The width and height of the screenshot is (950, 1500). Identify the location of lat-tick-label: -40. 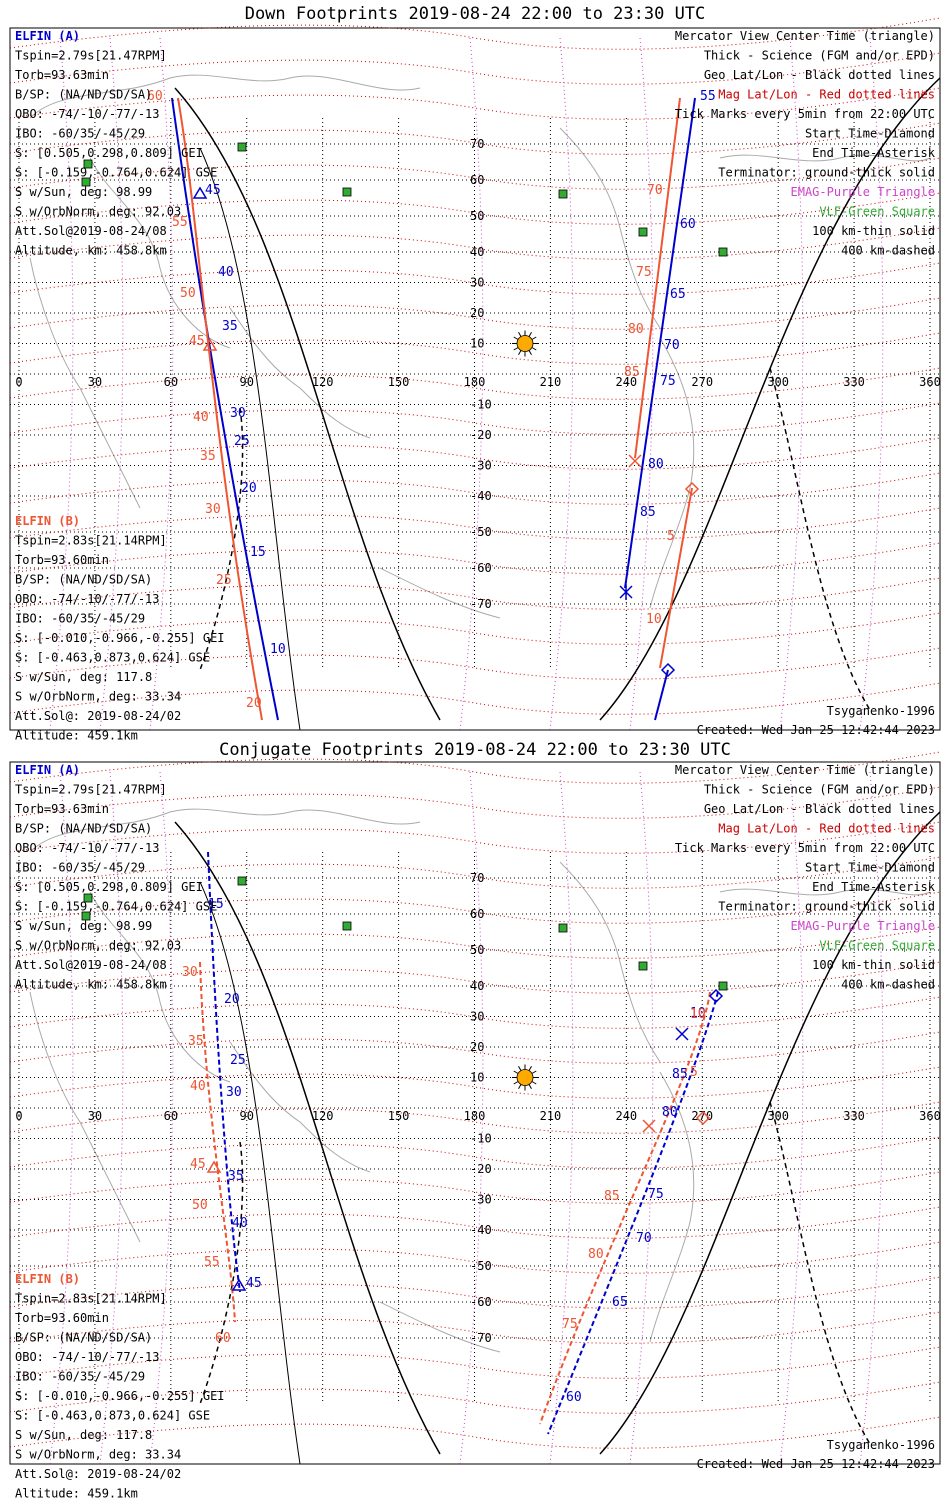
(481, 1230).